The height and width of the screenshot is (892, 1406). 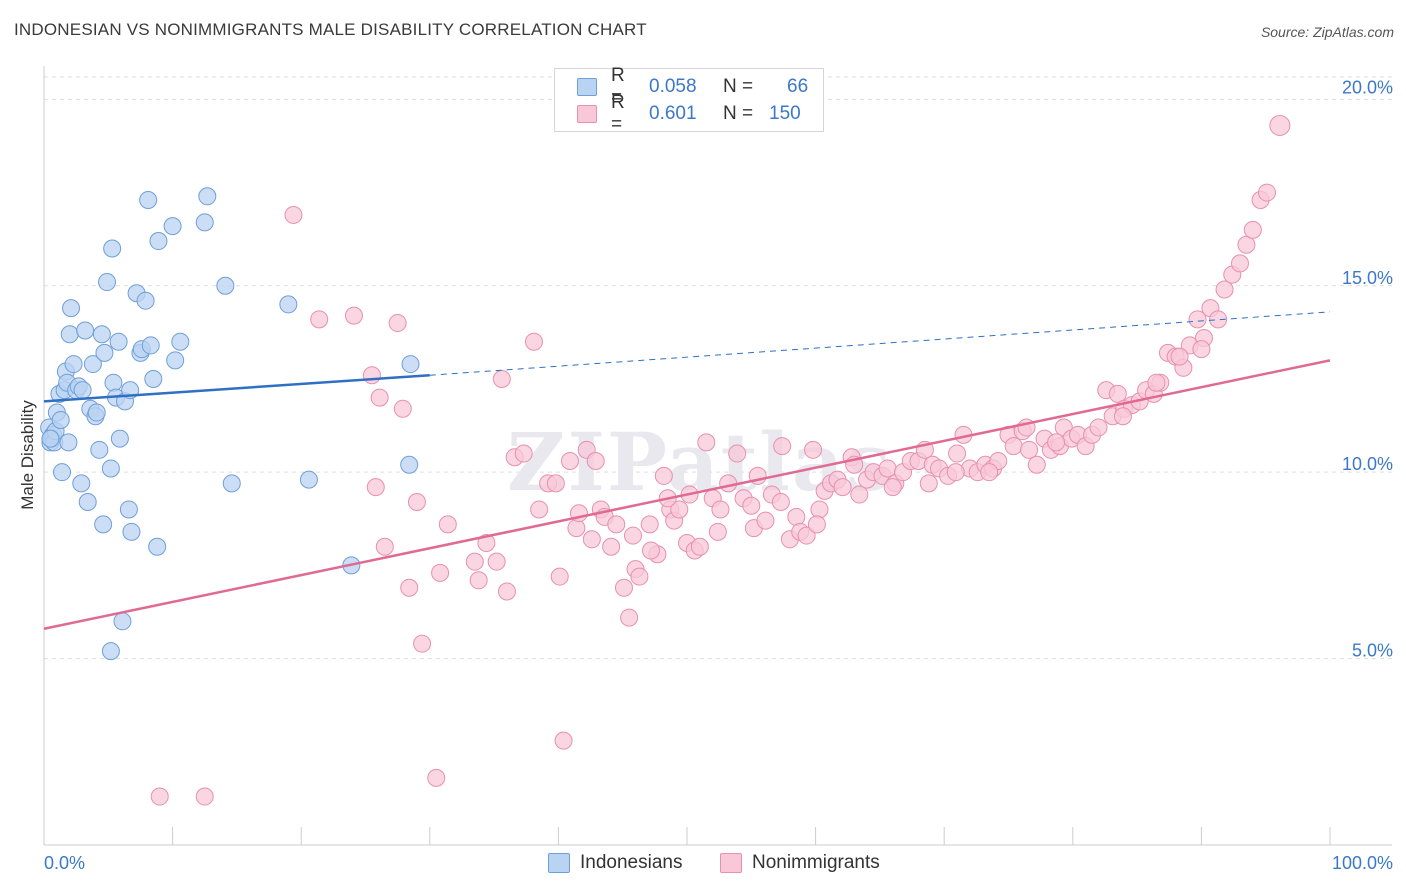 I want to click on legend-row-nonimmigrants: R = 0.601 N = 150, so click(x=689, y=113).